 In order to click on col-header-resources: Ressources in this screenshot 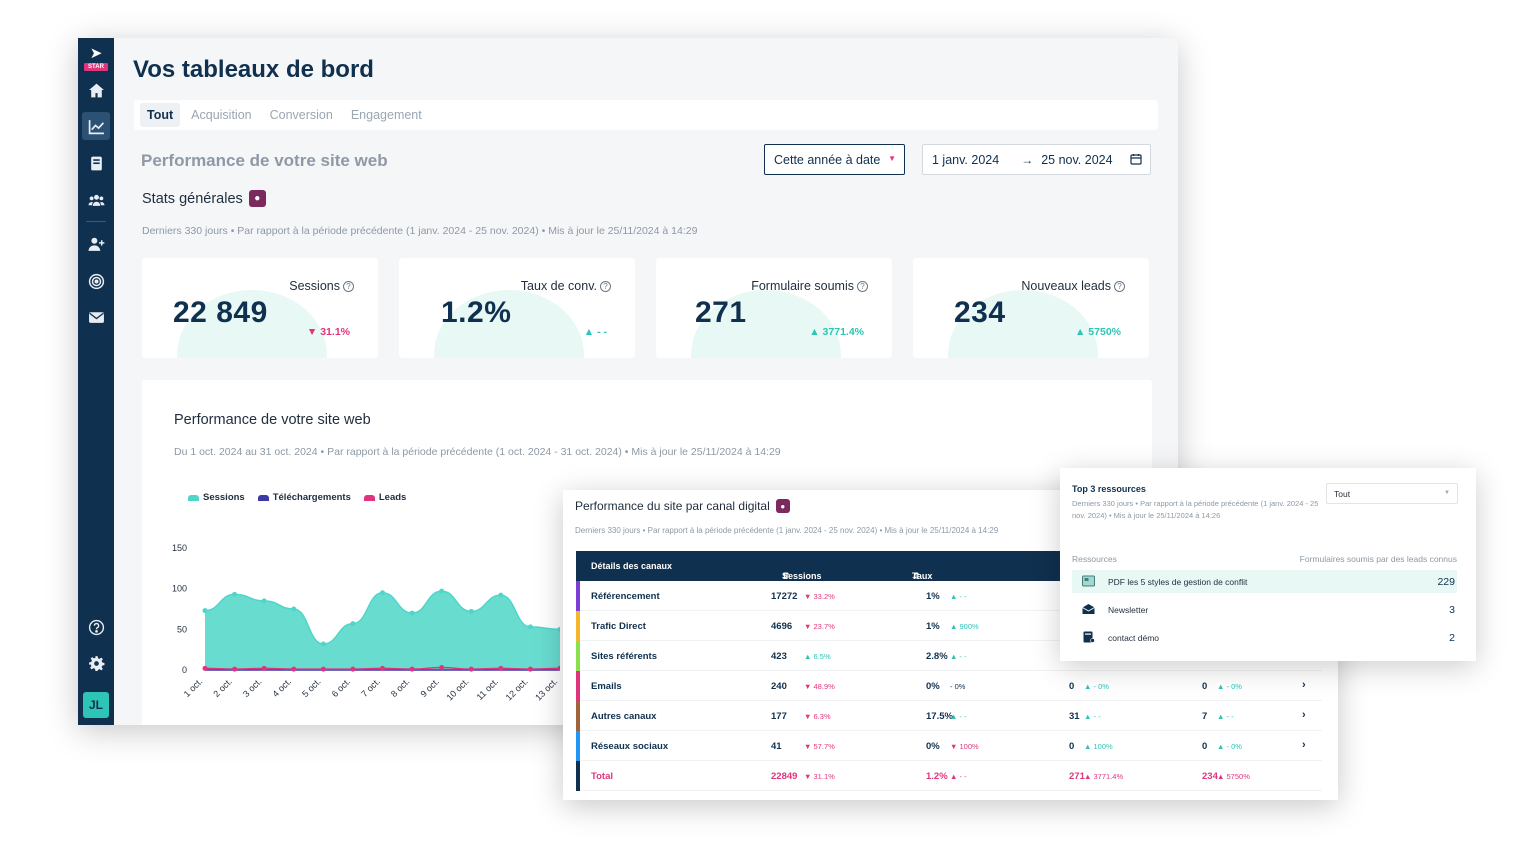, I will do `click(1094, 559)`.